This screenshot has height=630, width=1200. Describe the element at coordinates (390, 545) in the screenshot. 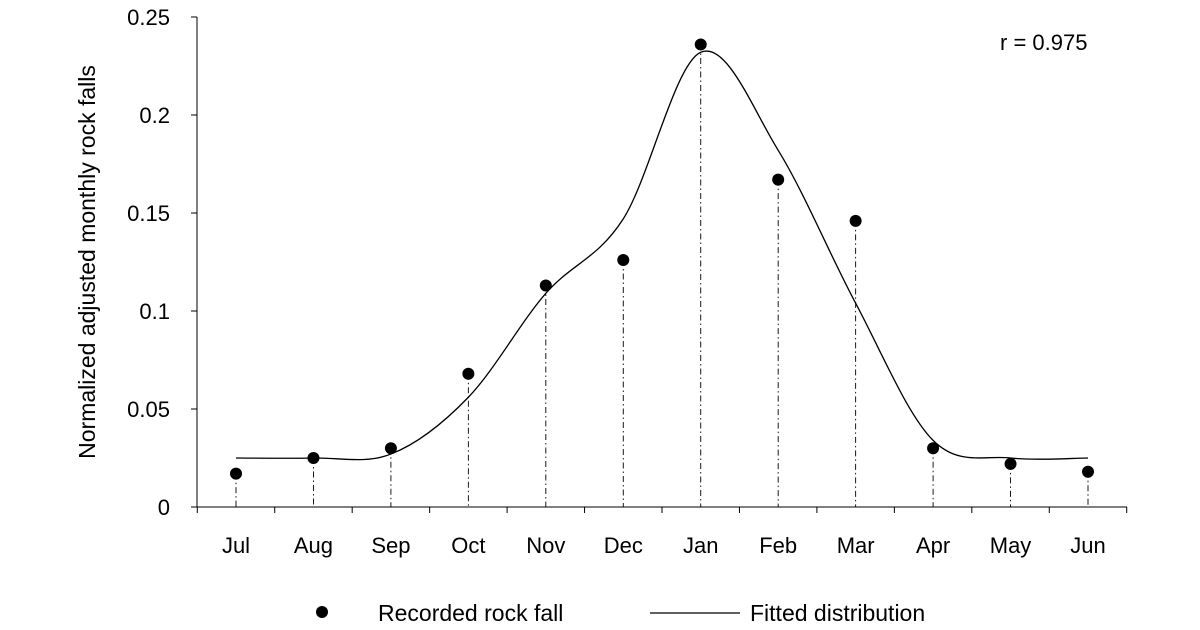

I see `x-tick-label: Sep` at that location.